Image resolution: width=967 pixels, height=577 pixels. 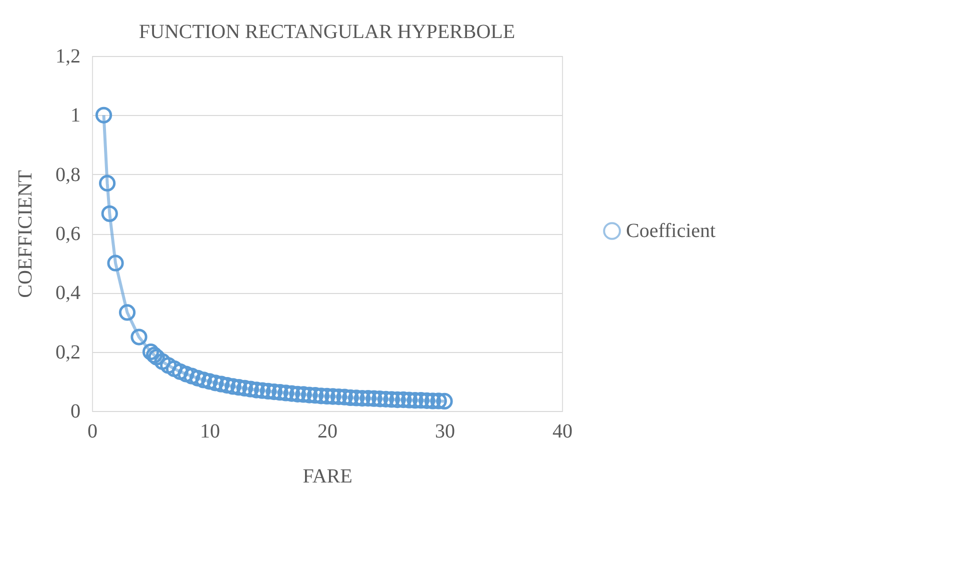 I want to click on x-axis-title: FARE, so click(x=327, y=477).